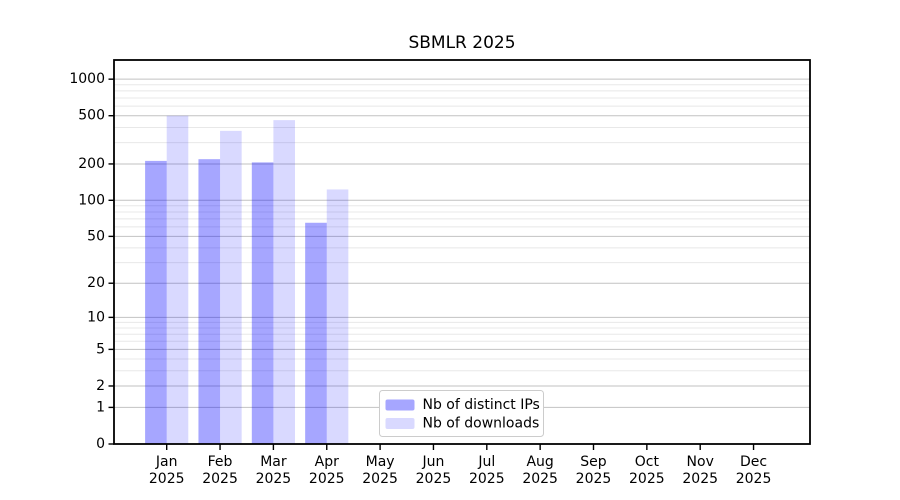 Image resolution: width=900 pixels, height=500 pixels. What do you see at coordinates (593, 462) in the screenshot?
I see `x-tick-label-month: Sep` at bounding box center [593, 462].